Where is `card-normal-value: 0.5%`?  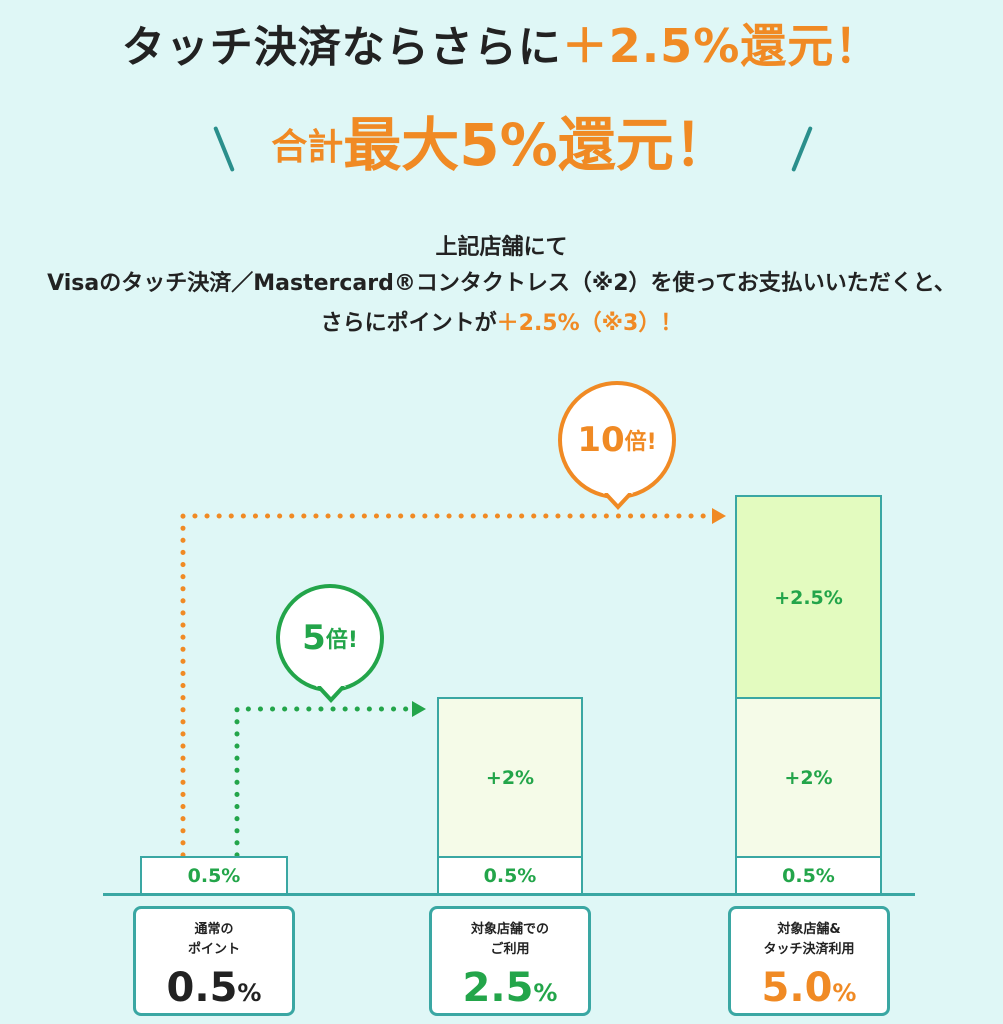
card-normal-value: 0.5% is located at coordinates (214, 990).